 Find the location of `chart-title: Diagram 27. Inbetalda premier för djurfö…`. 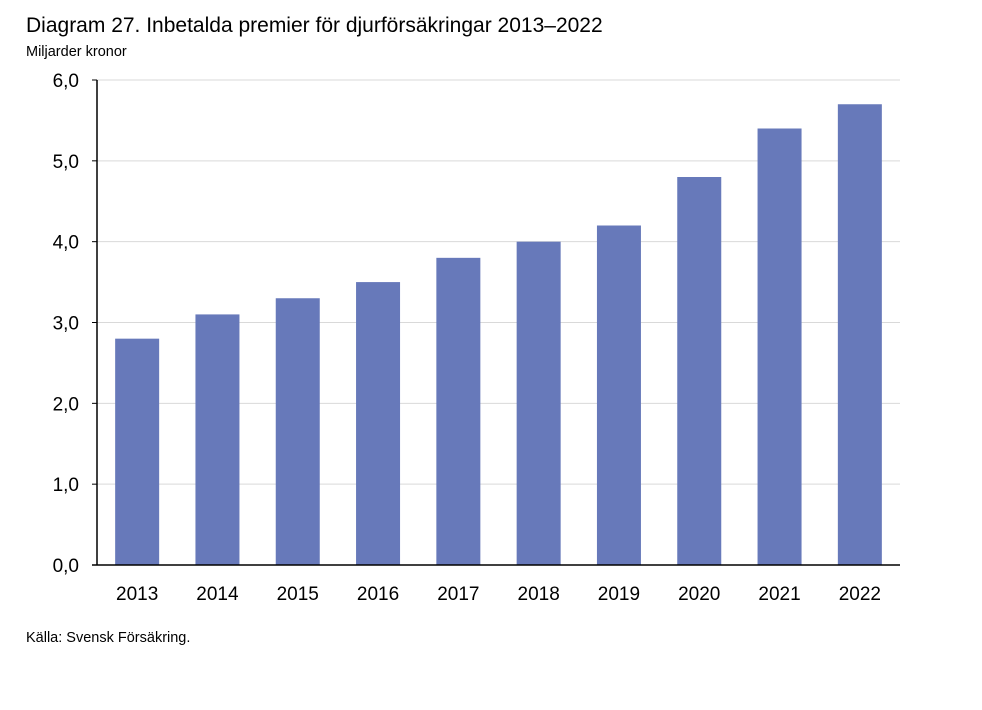

chart-title: Diagram 27. Inbetalda premier för djurfö… is located at coordinates (314, 25).